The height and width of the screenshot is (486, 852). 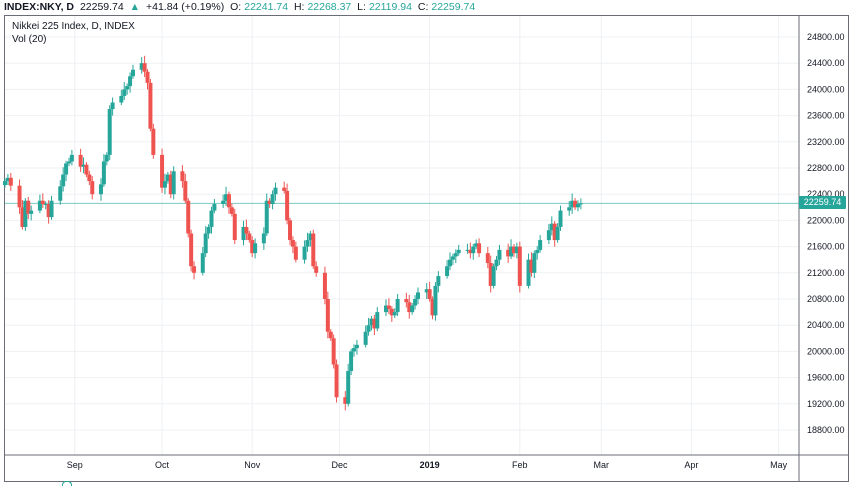 I want to click on y-tick-label: 19200.00, so click(x=826, y=404).